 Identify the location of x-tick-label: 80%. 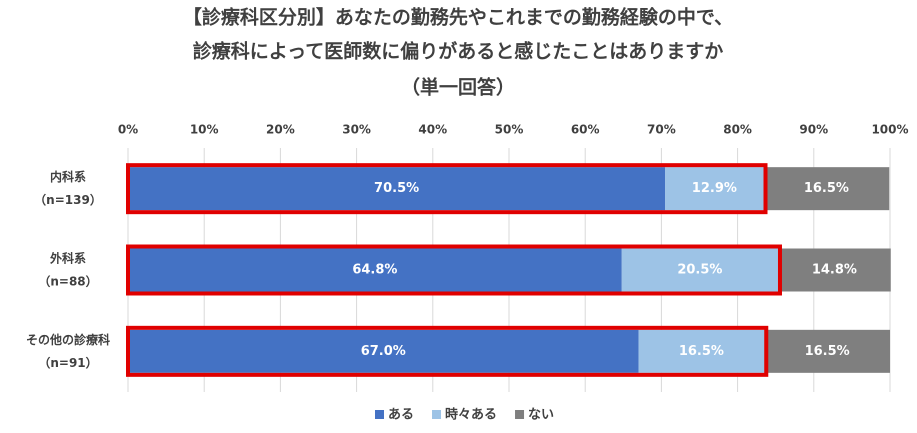
(737, 130).